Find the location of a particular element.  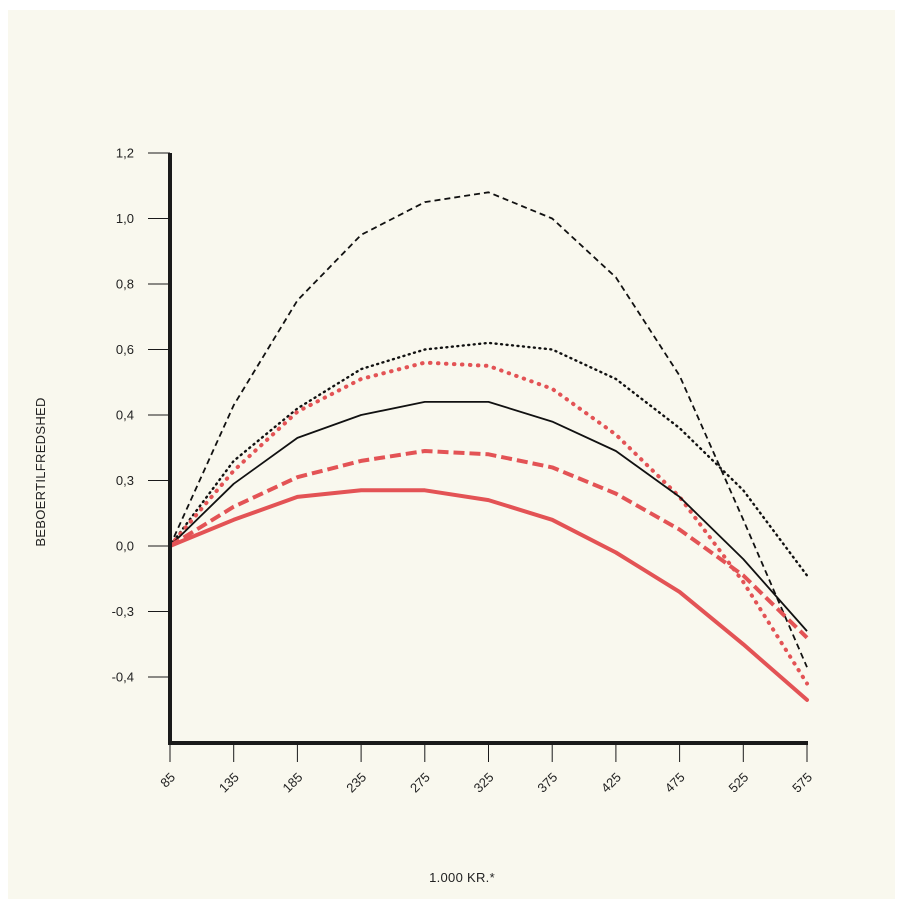

x-axis-title: 1.000 KR.* is located at coordinates (462, 877).